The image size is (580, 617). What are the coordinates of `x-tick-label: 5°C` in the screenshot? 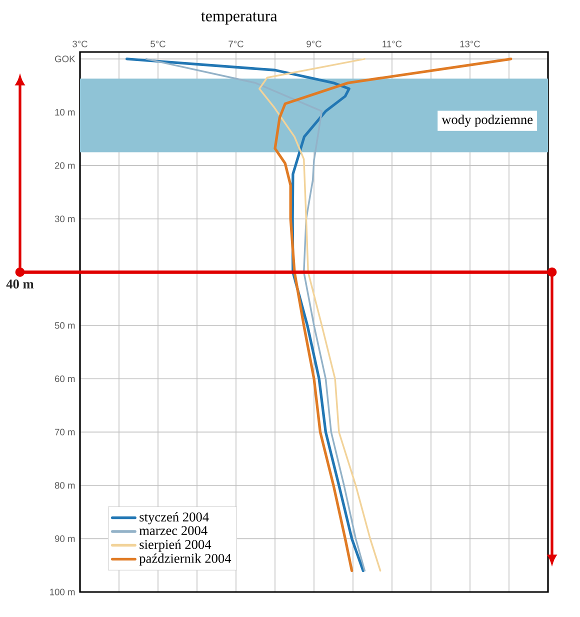 It's located at (158, 44).